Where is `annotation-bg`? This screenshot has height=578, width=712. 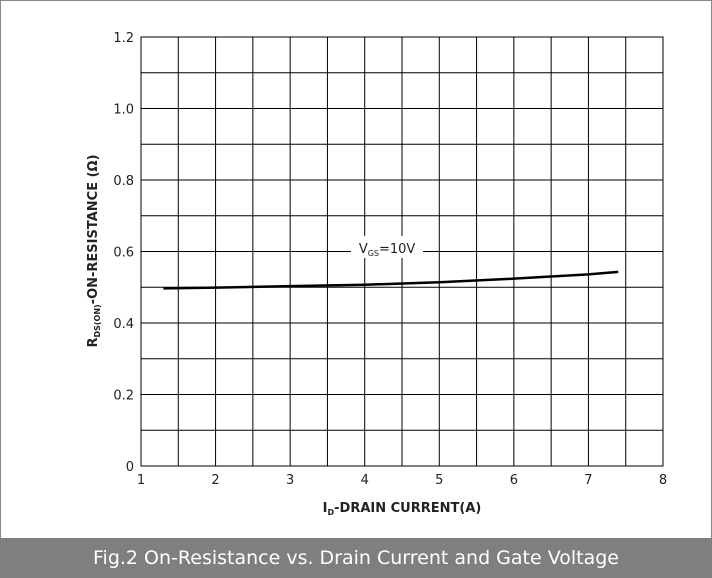 annotation-bg is located at coordinates (387, 246).